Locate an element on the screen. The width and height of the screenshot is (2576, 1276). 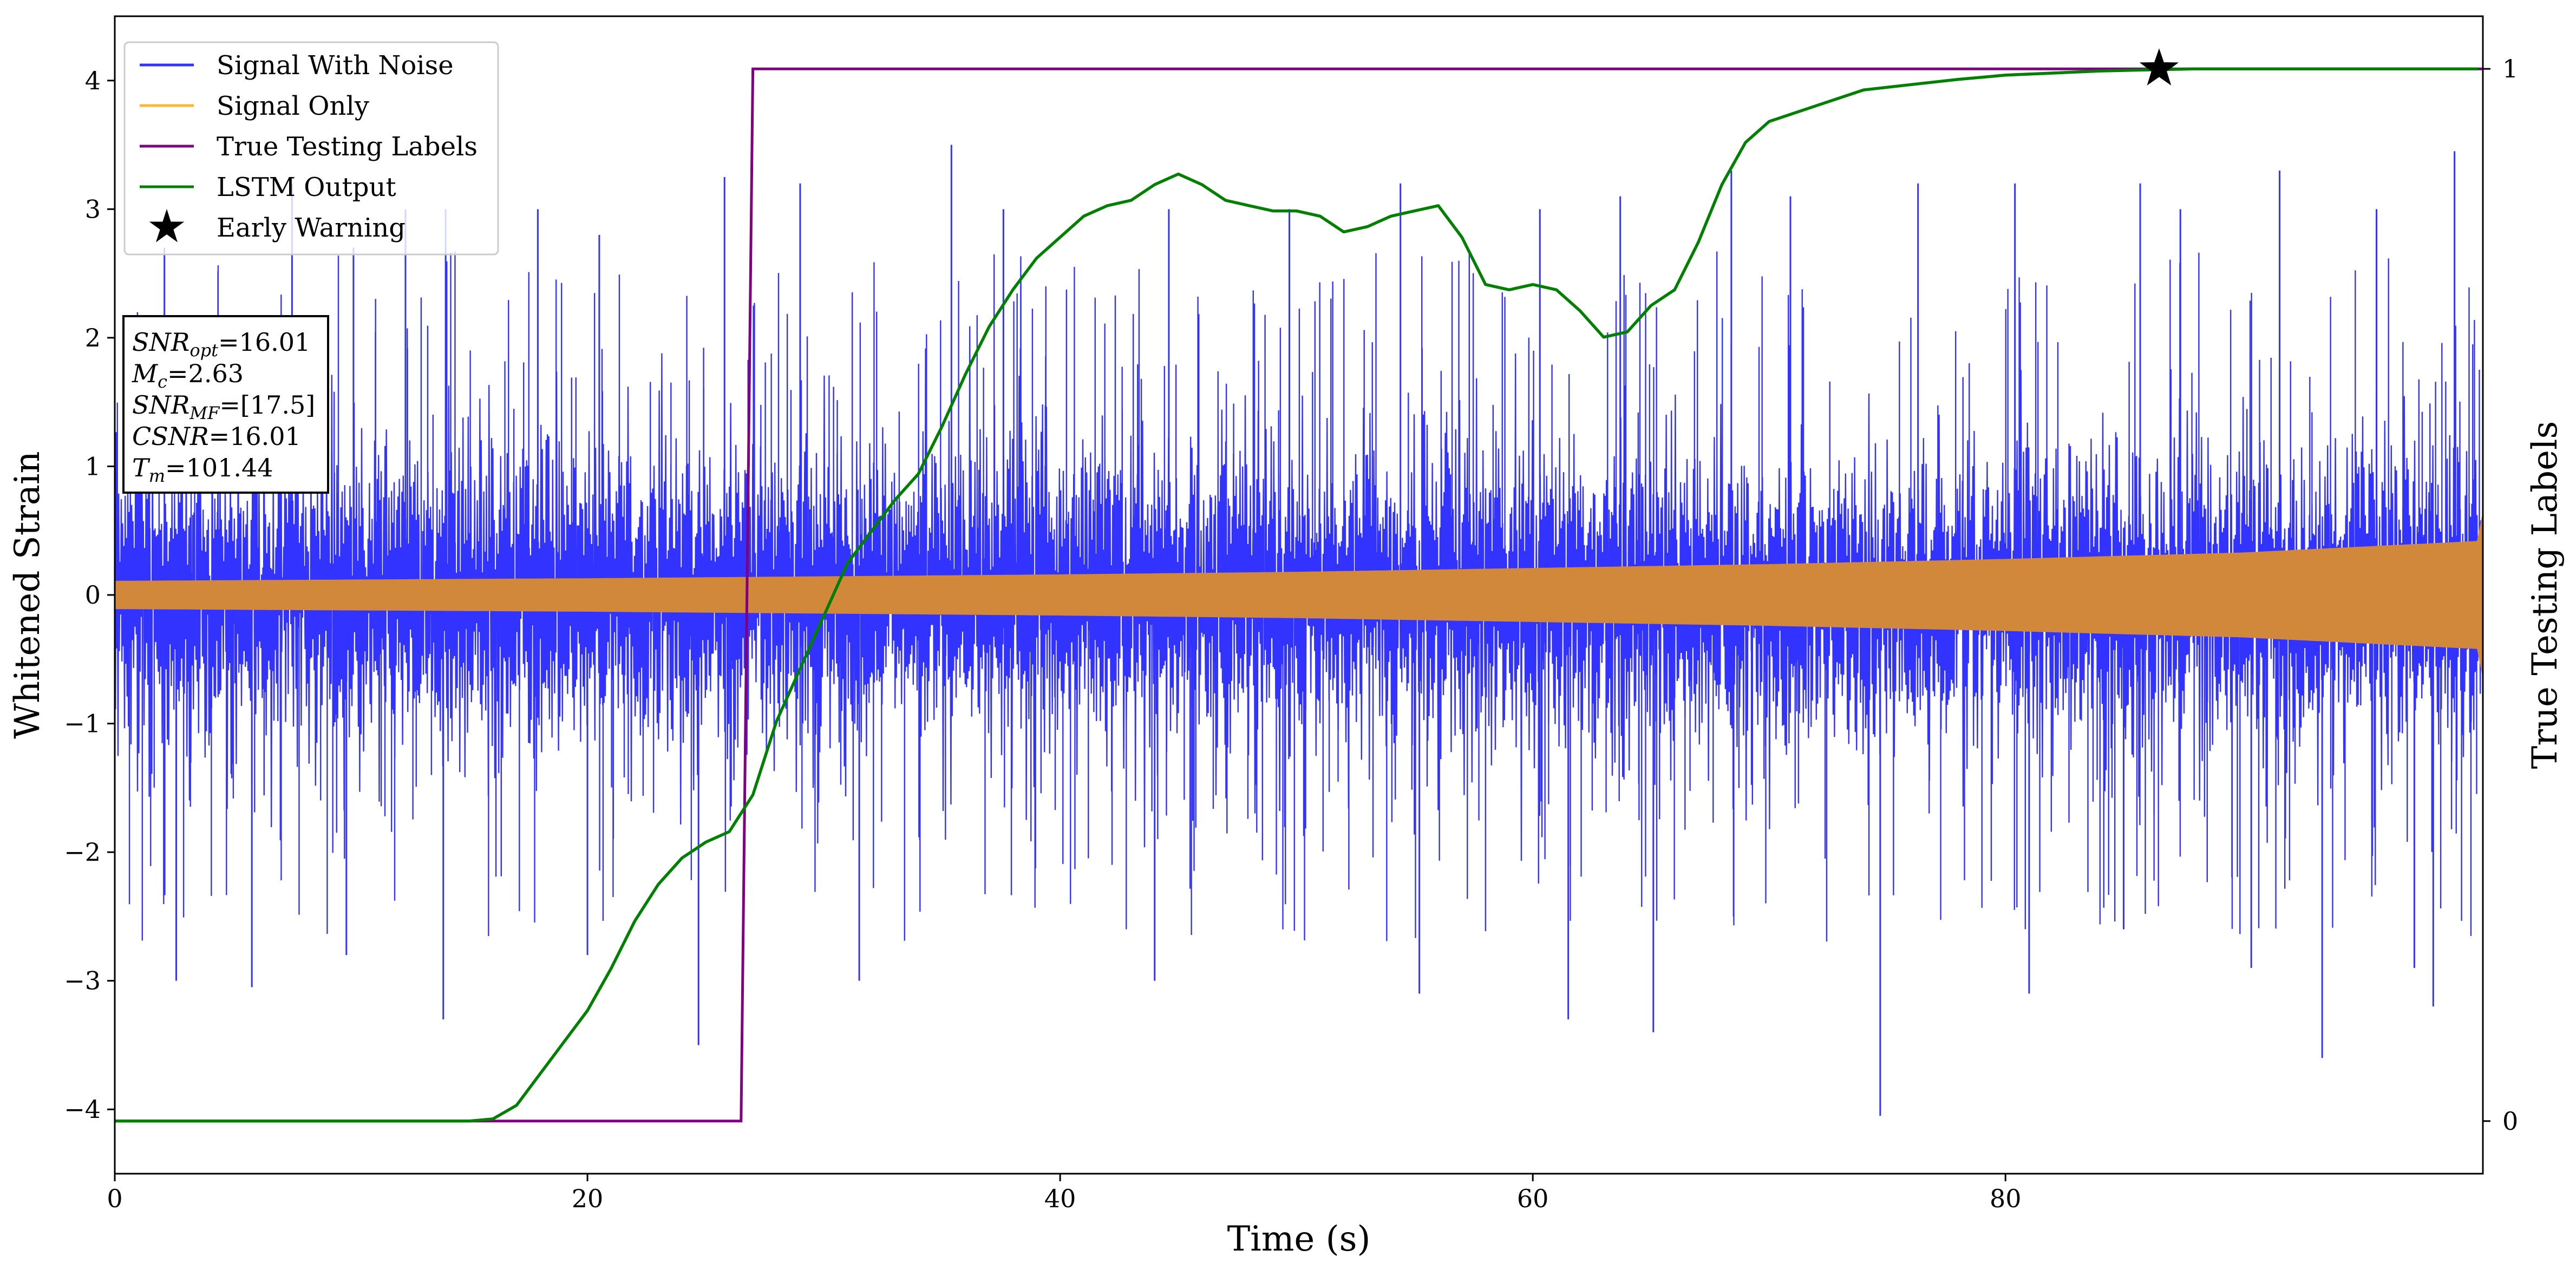
metrics-annotation-line: SNRMF=[17.5] is located at coordinates (223, 406).